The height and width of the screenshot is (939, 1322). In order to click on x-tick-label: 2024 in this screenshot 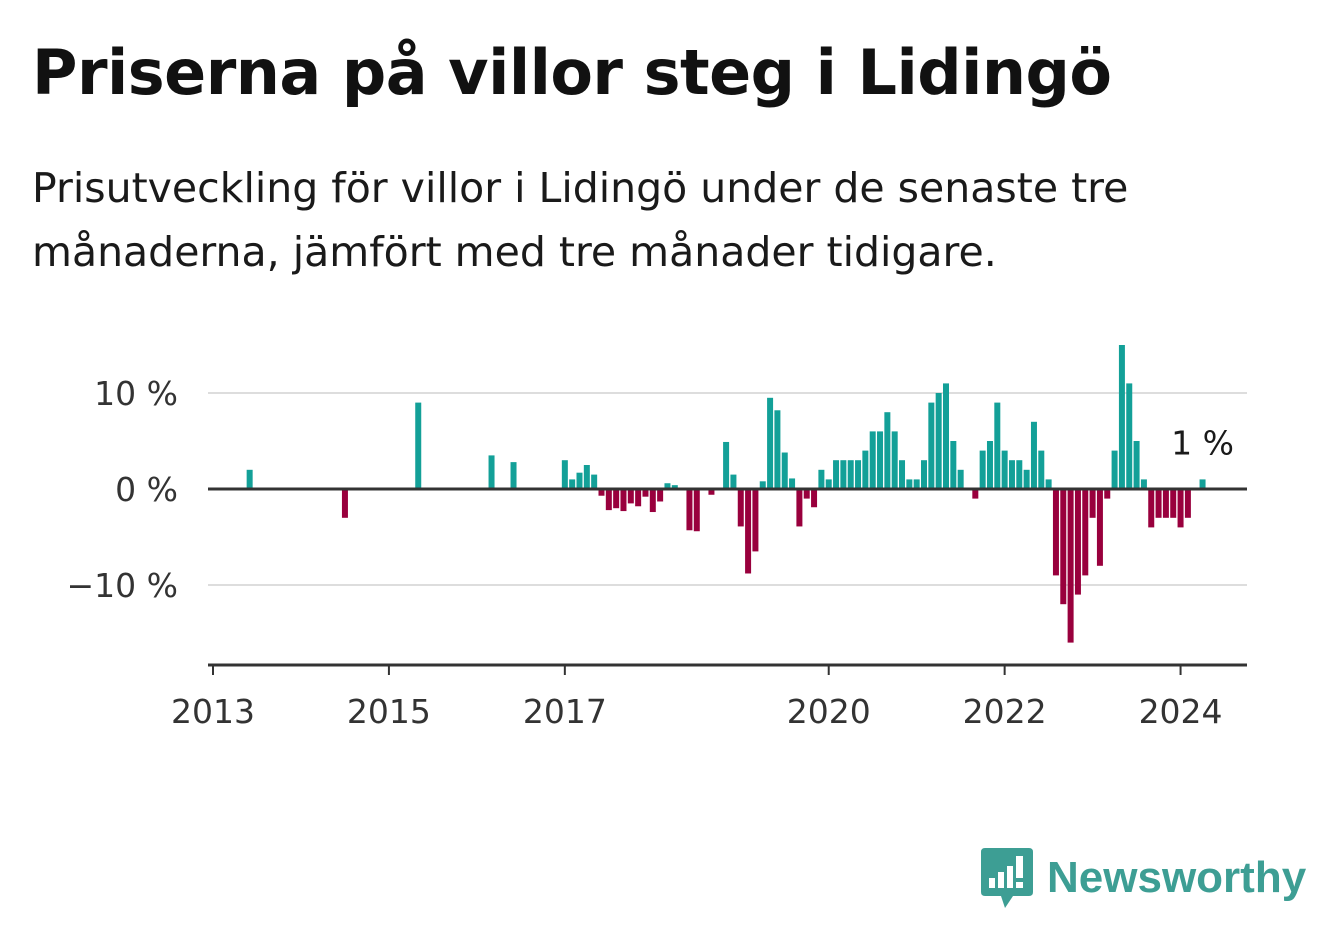, I will do `click(1181, 711)`.